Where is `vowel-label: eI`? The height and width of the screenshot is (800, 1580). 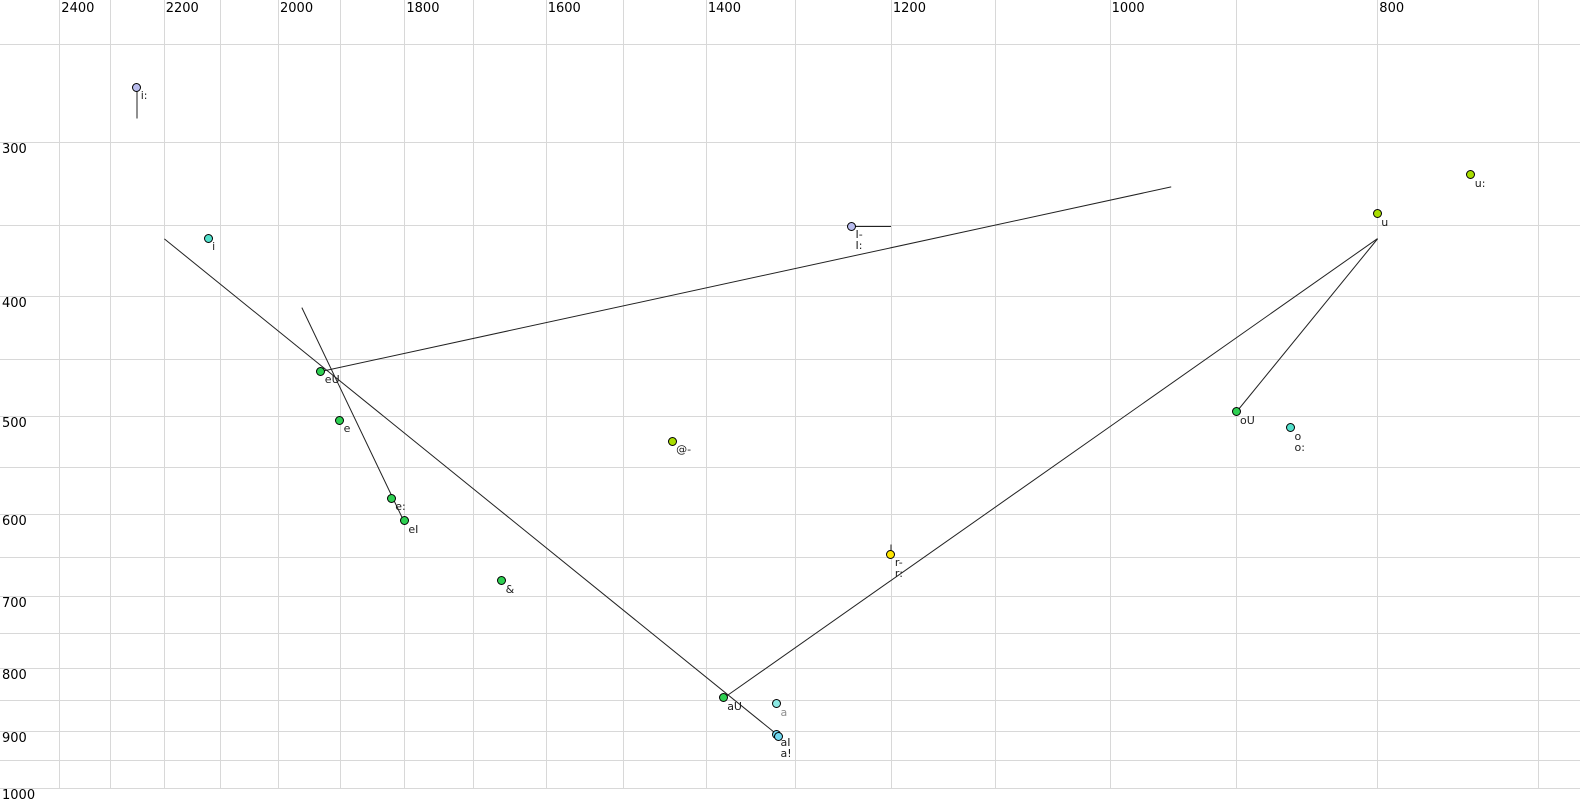
vowel-label: eI is located at coordinates (413, 529).